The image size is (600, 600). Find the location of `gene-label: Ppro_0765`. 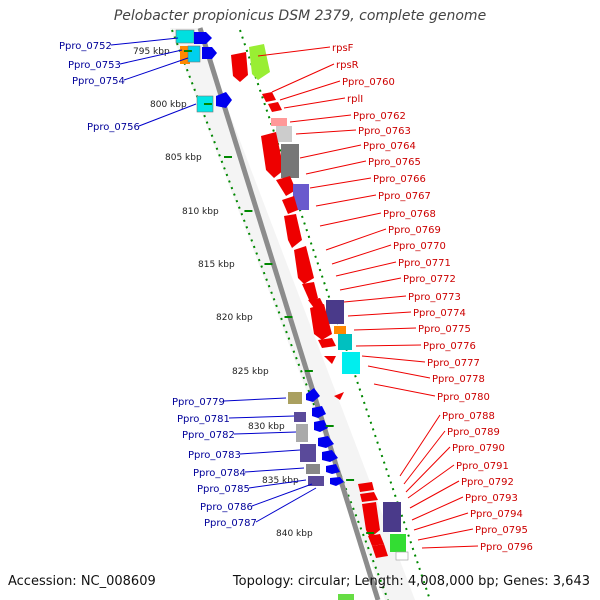

gene-label: Ppro_0765 is located at coordinates (394, 162).